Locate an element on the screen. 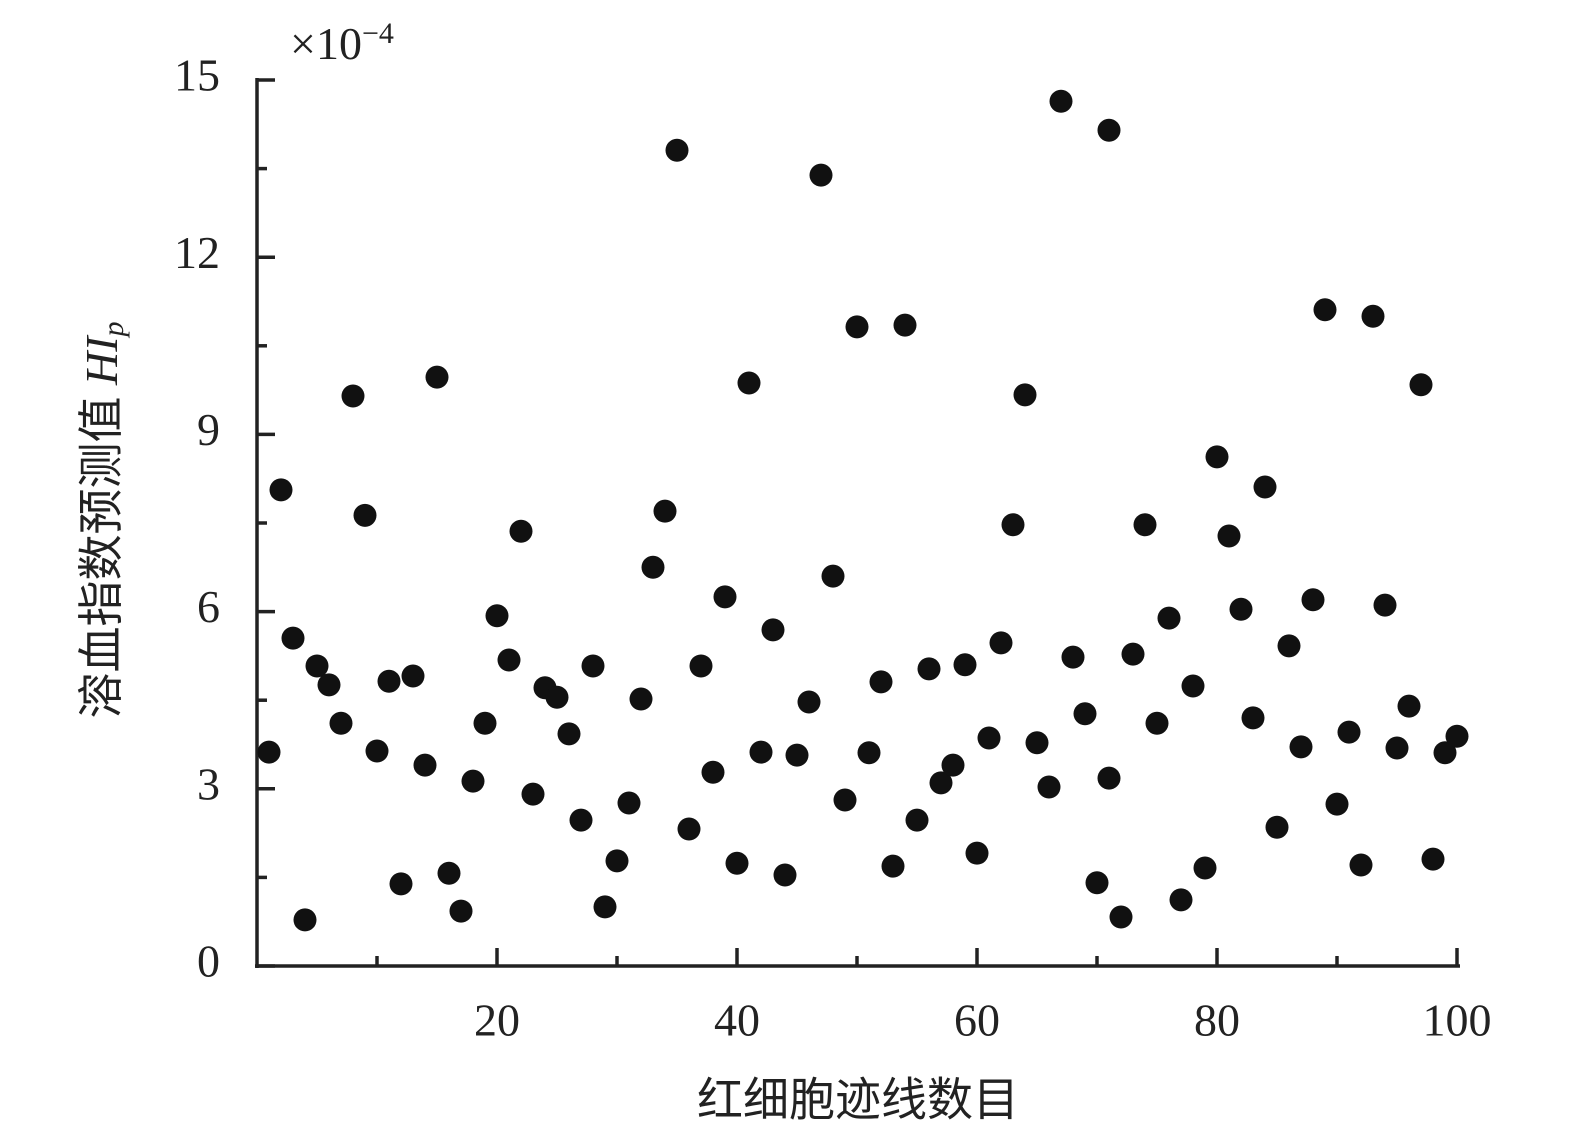  x-tick-label: 40 is located at coordinates (737, 1020).